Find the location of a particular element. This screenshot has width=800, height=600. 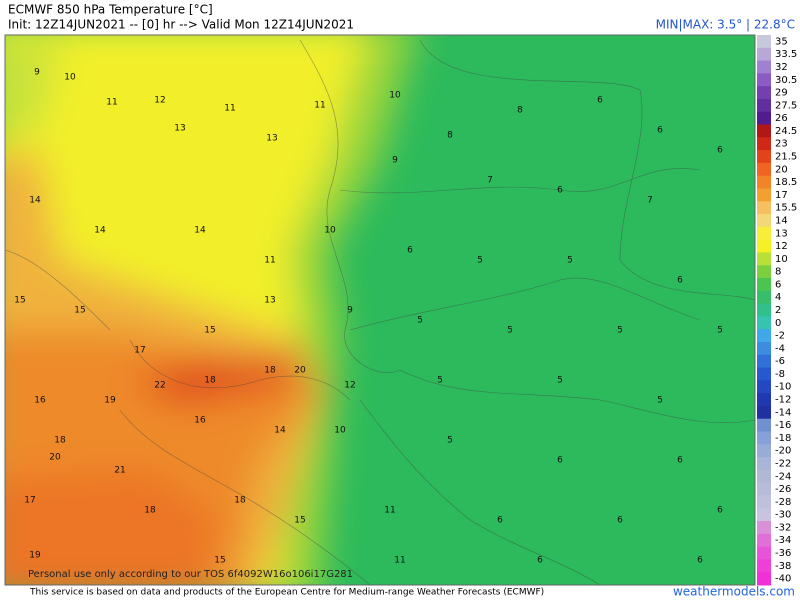

colorbar-label: 6 is located at coordinates (778, 284).